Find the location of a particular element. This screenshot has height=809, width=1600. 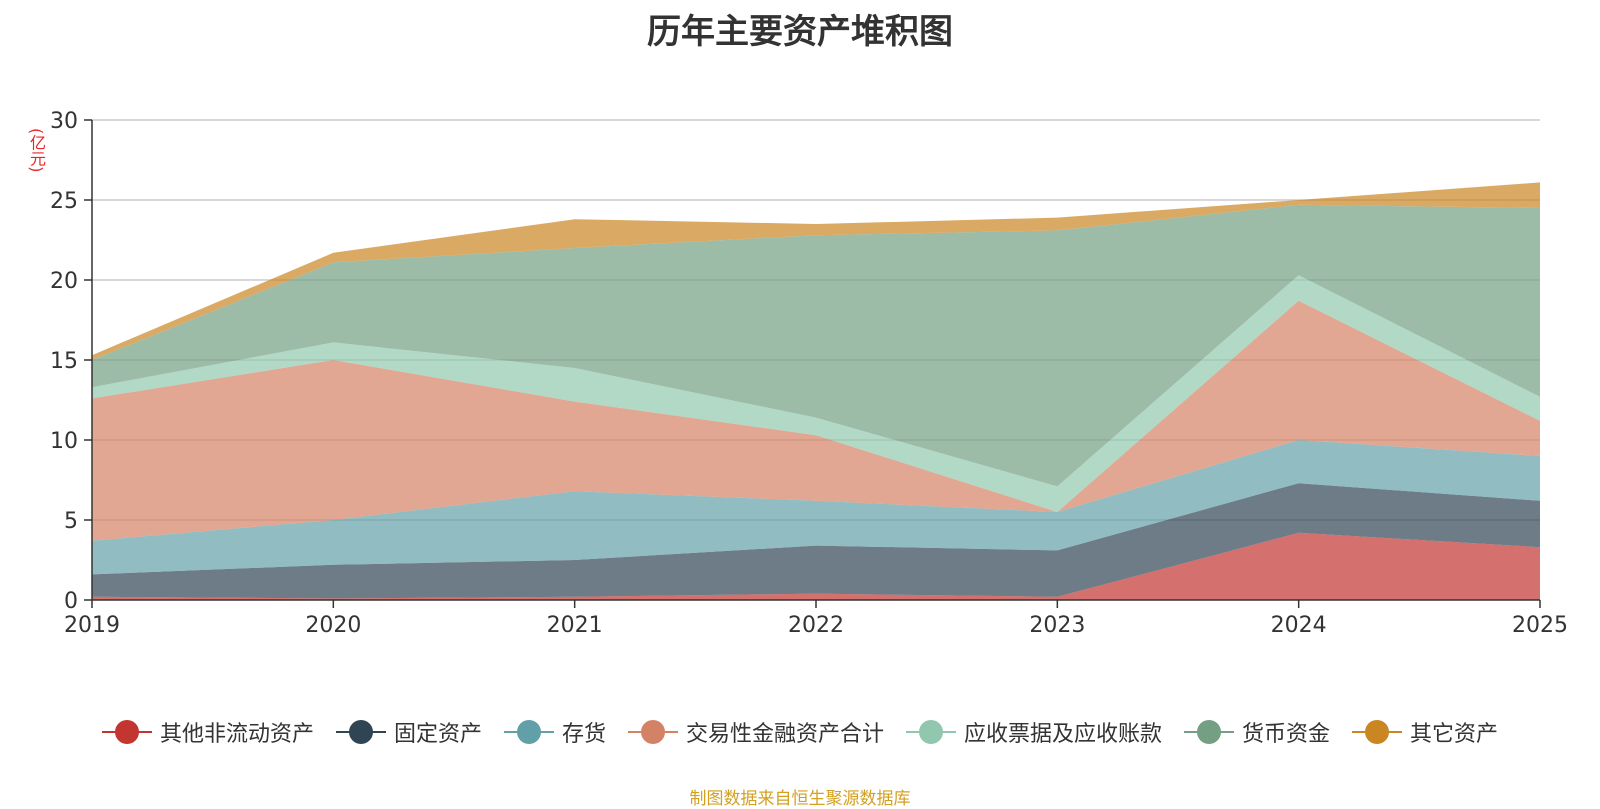

legend-item: 货币资金 is located at coordinates (1257, 732).